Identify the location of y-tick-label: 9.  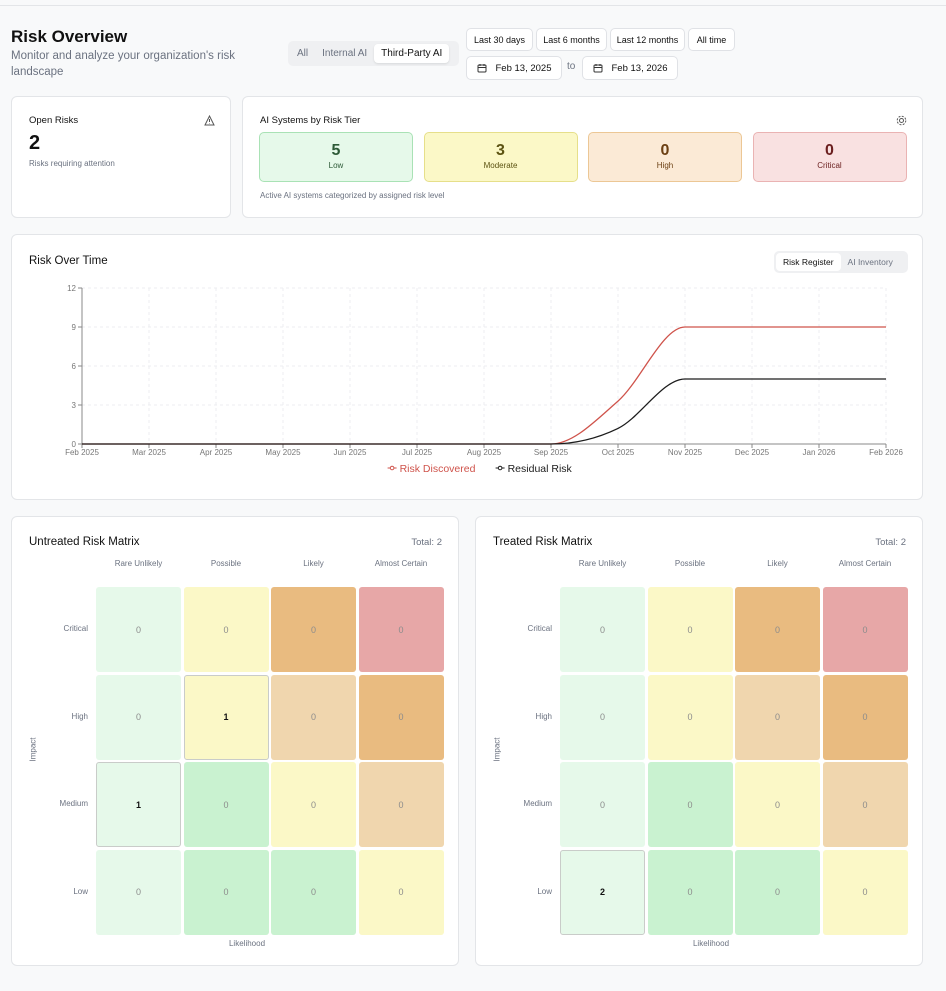
(74, 327).